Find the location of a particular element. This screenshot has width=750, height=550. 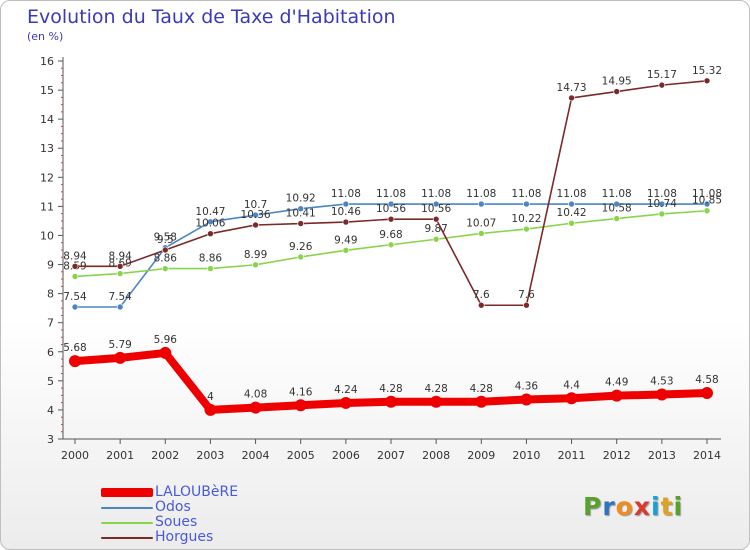

x-tick-label: 2003 is located at coordinates (210, 455).